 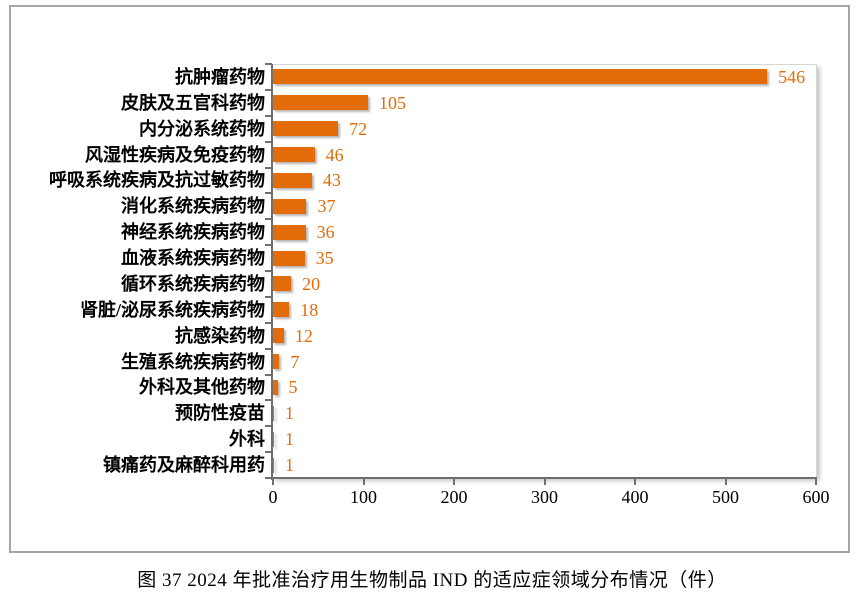 I want to click on x-tick-label: 100, so click(x=363, y=497).